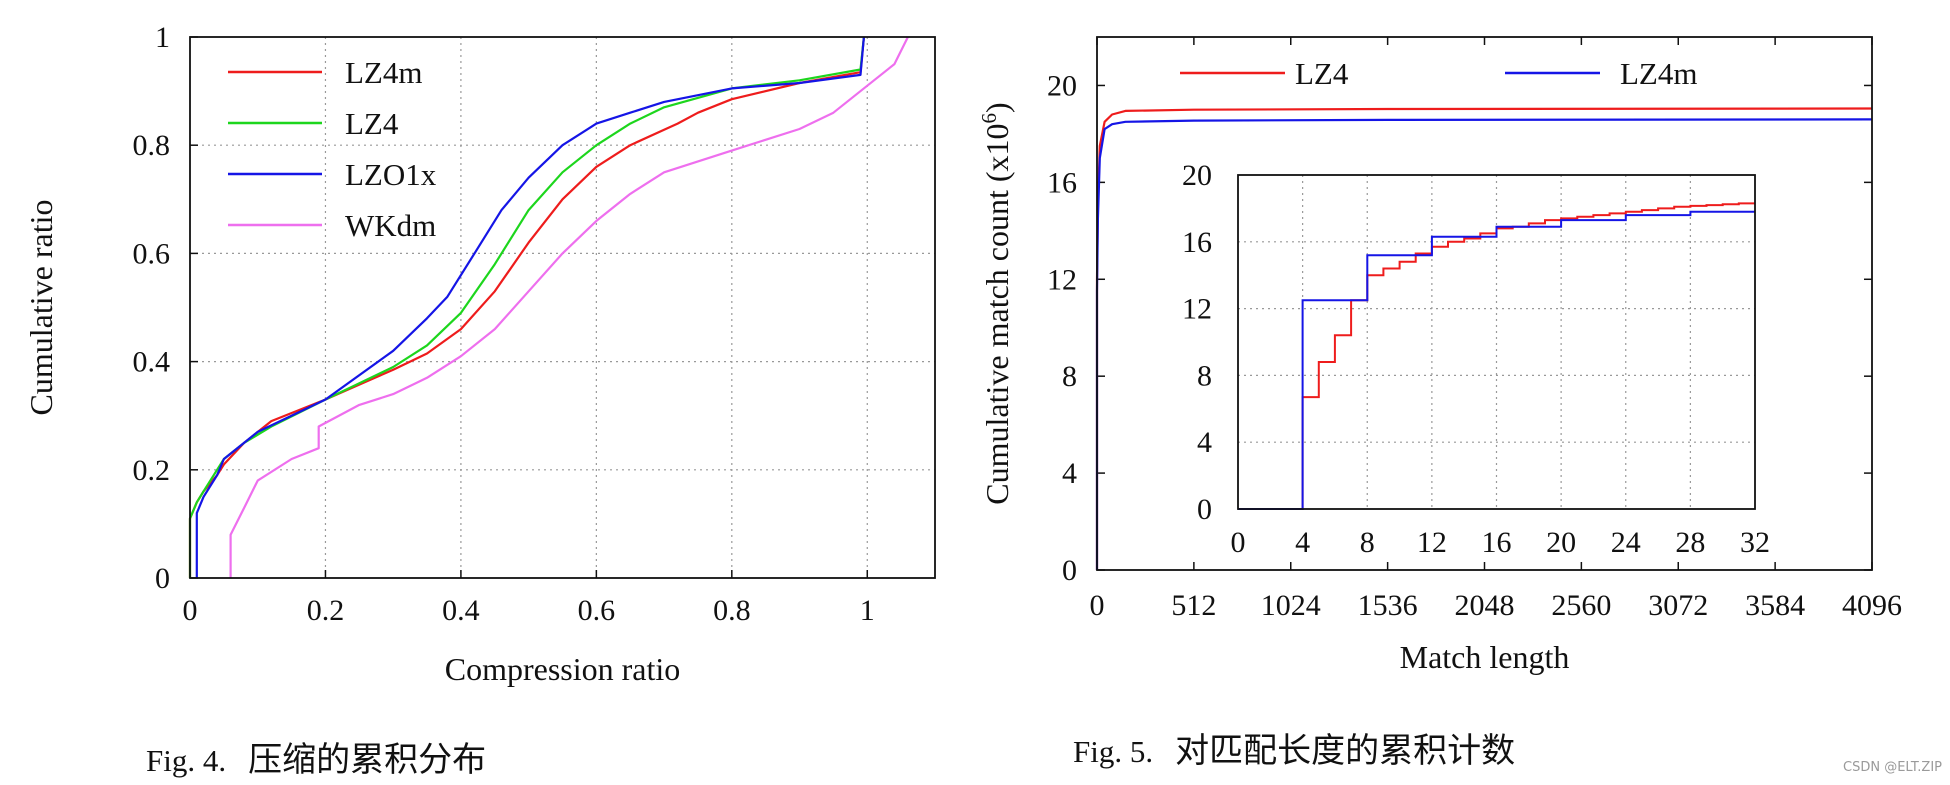 Image resolution: width=1950 pixels, height=785 pixels. Describe the element at coordinates (597, 610) in the screenshot. I see `x-tick-label: 0.6` at that location.